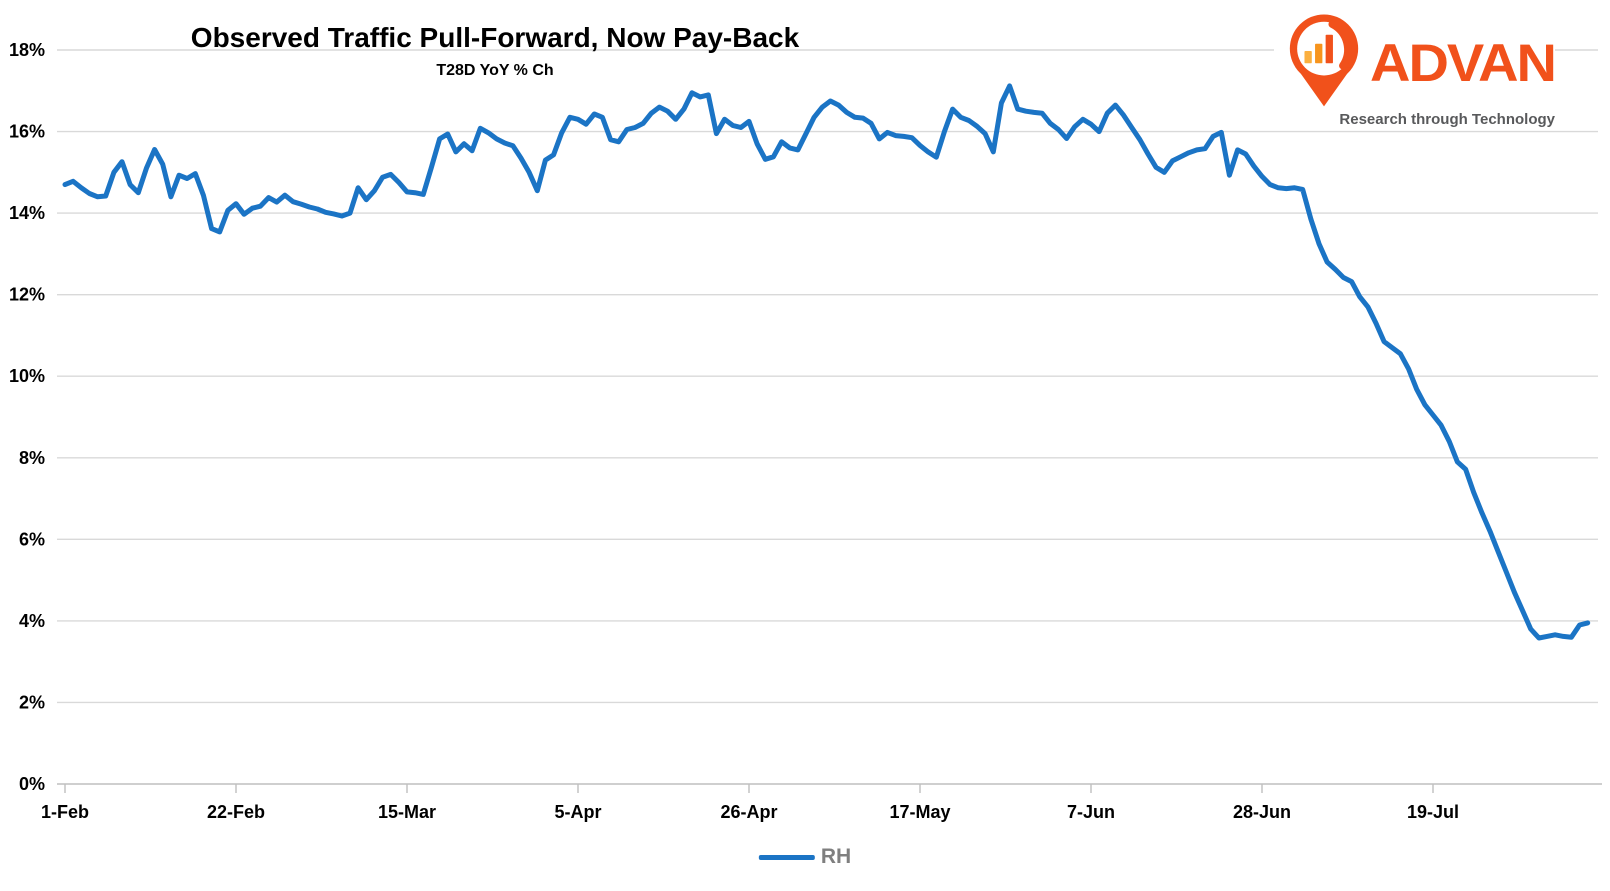  Describe the element at coordinates (32, 784) in the screenshot. I see `y-axis-label: 0%` at that location.